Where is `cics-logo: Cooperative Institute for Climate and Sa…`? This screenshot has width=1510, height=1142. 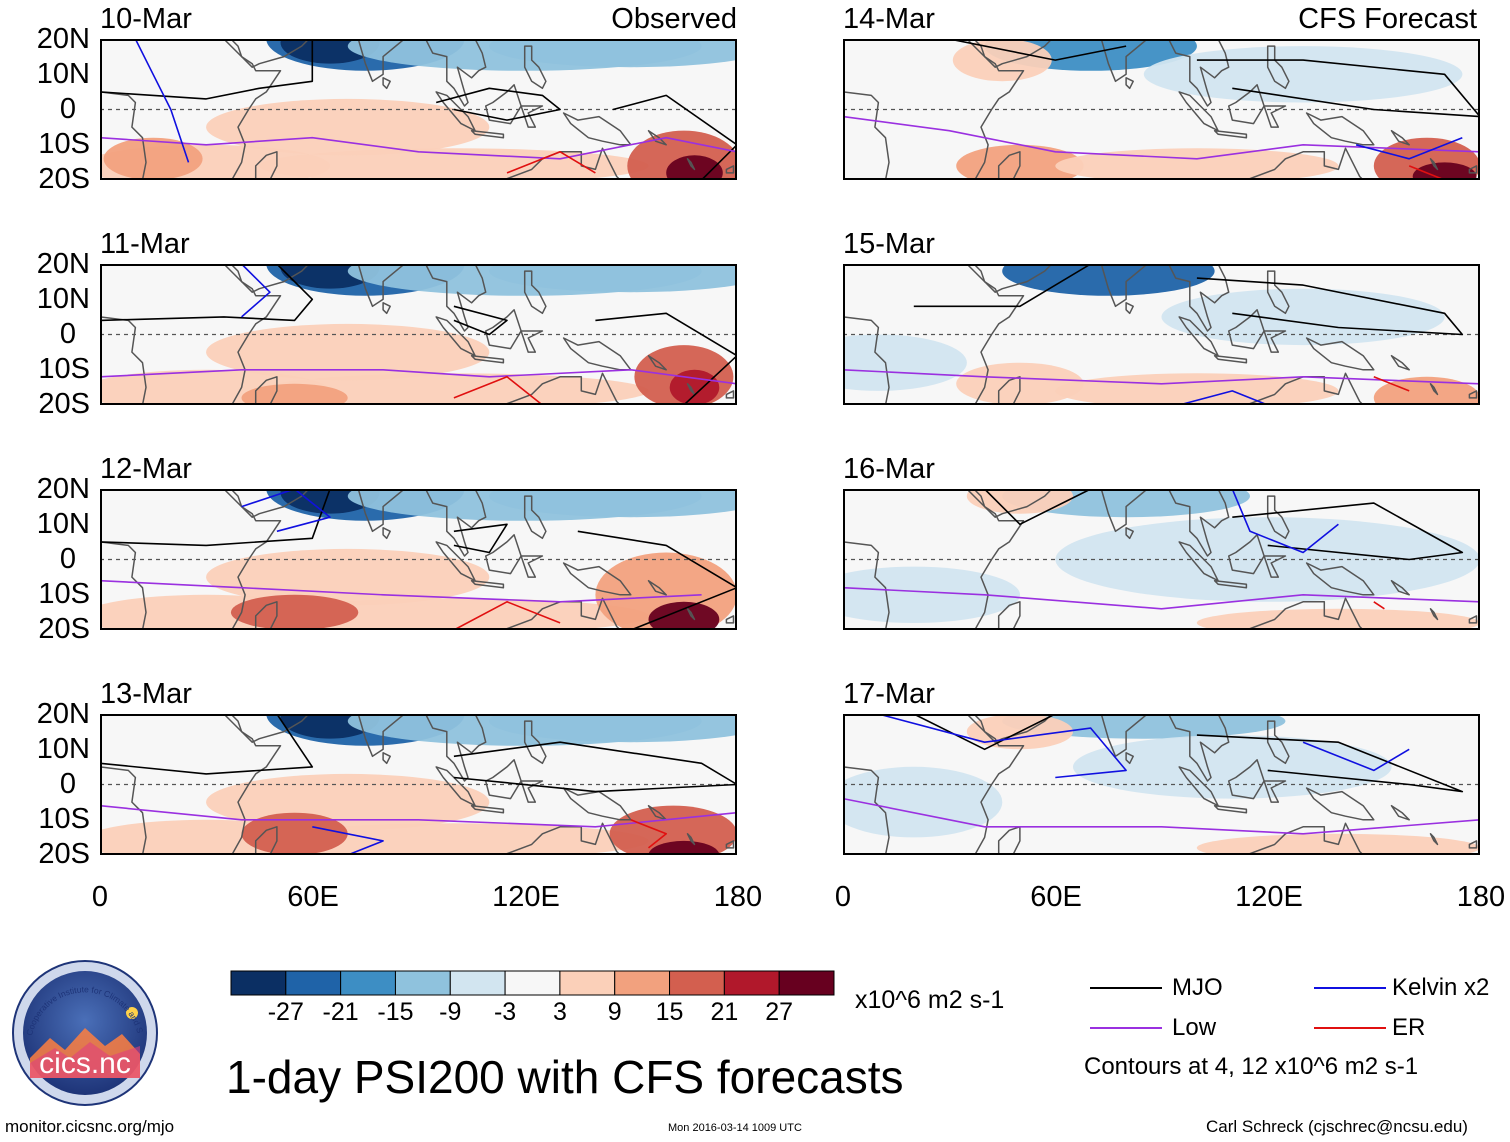 cics-logo: Cooperative Institute for Climate and Sa… is located at coordinates (84, 1029).